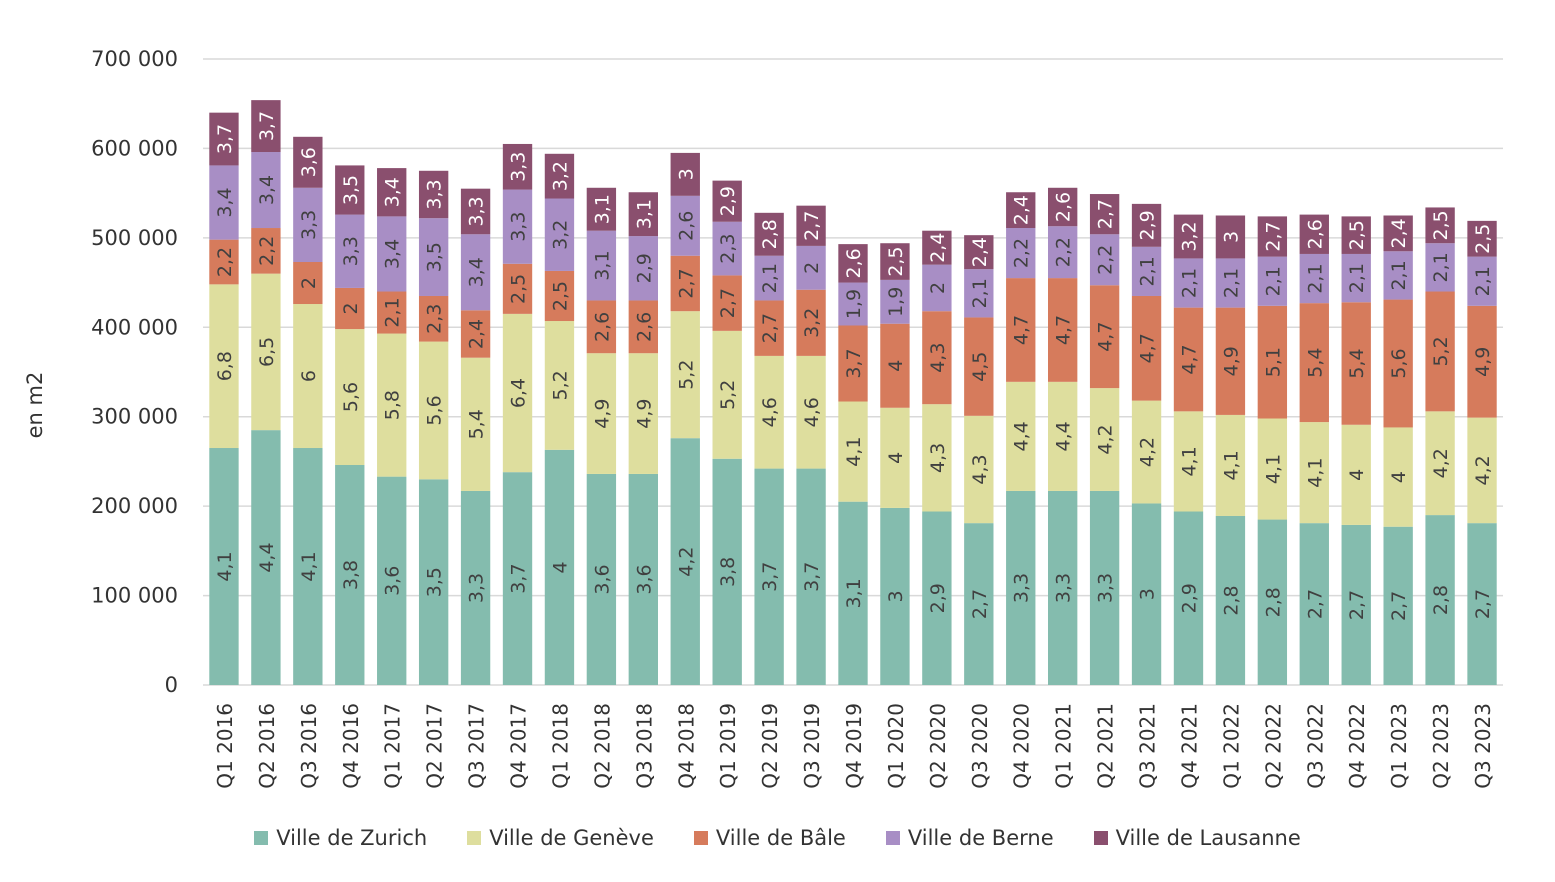 This screenshot has width=1555, height=882. Describe the element at coordinates (1148, 746) in the screenshot. I see `x-tick-label: Q3 2021` at that location.